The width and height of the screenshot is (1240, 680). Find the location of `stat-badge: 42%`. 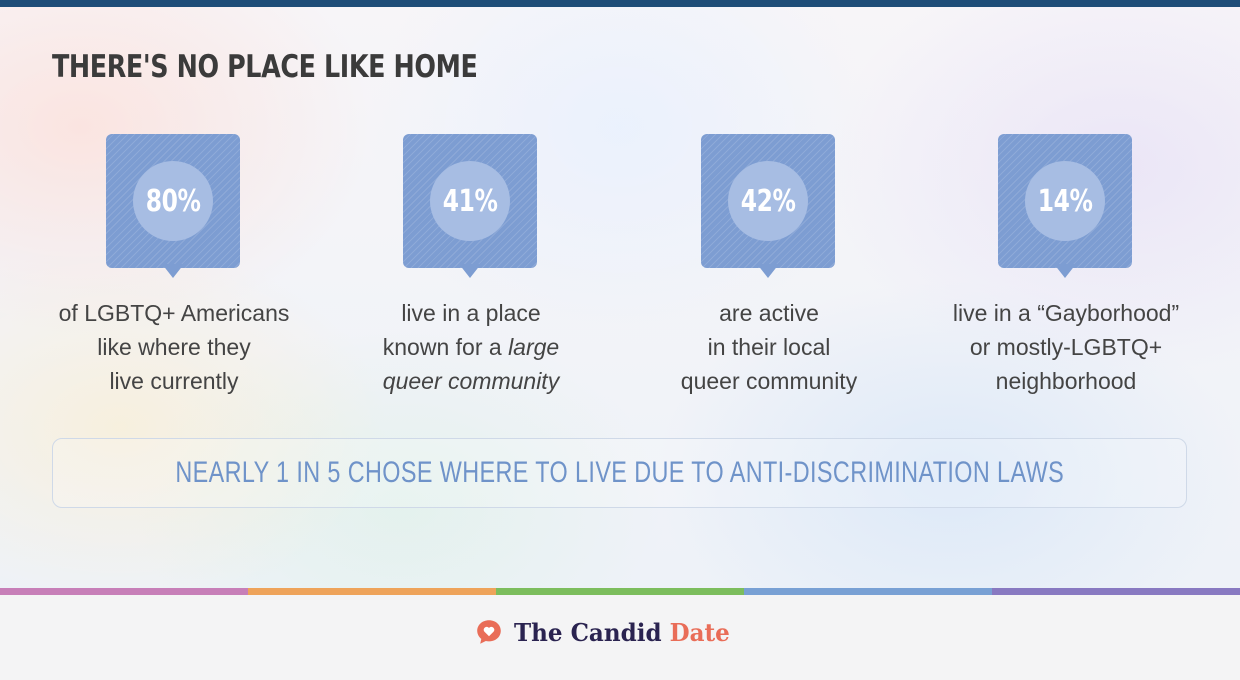

stat-badge: 42% is located at coordinates (768, 201).